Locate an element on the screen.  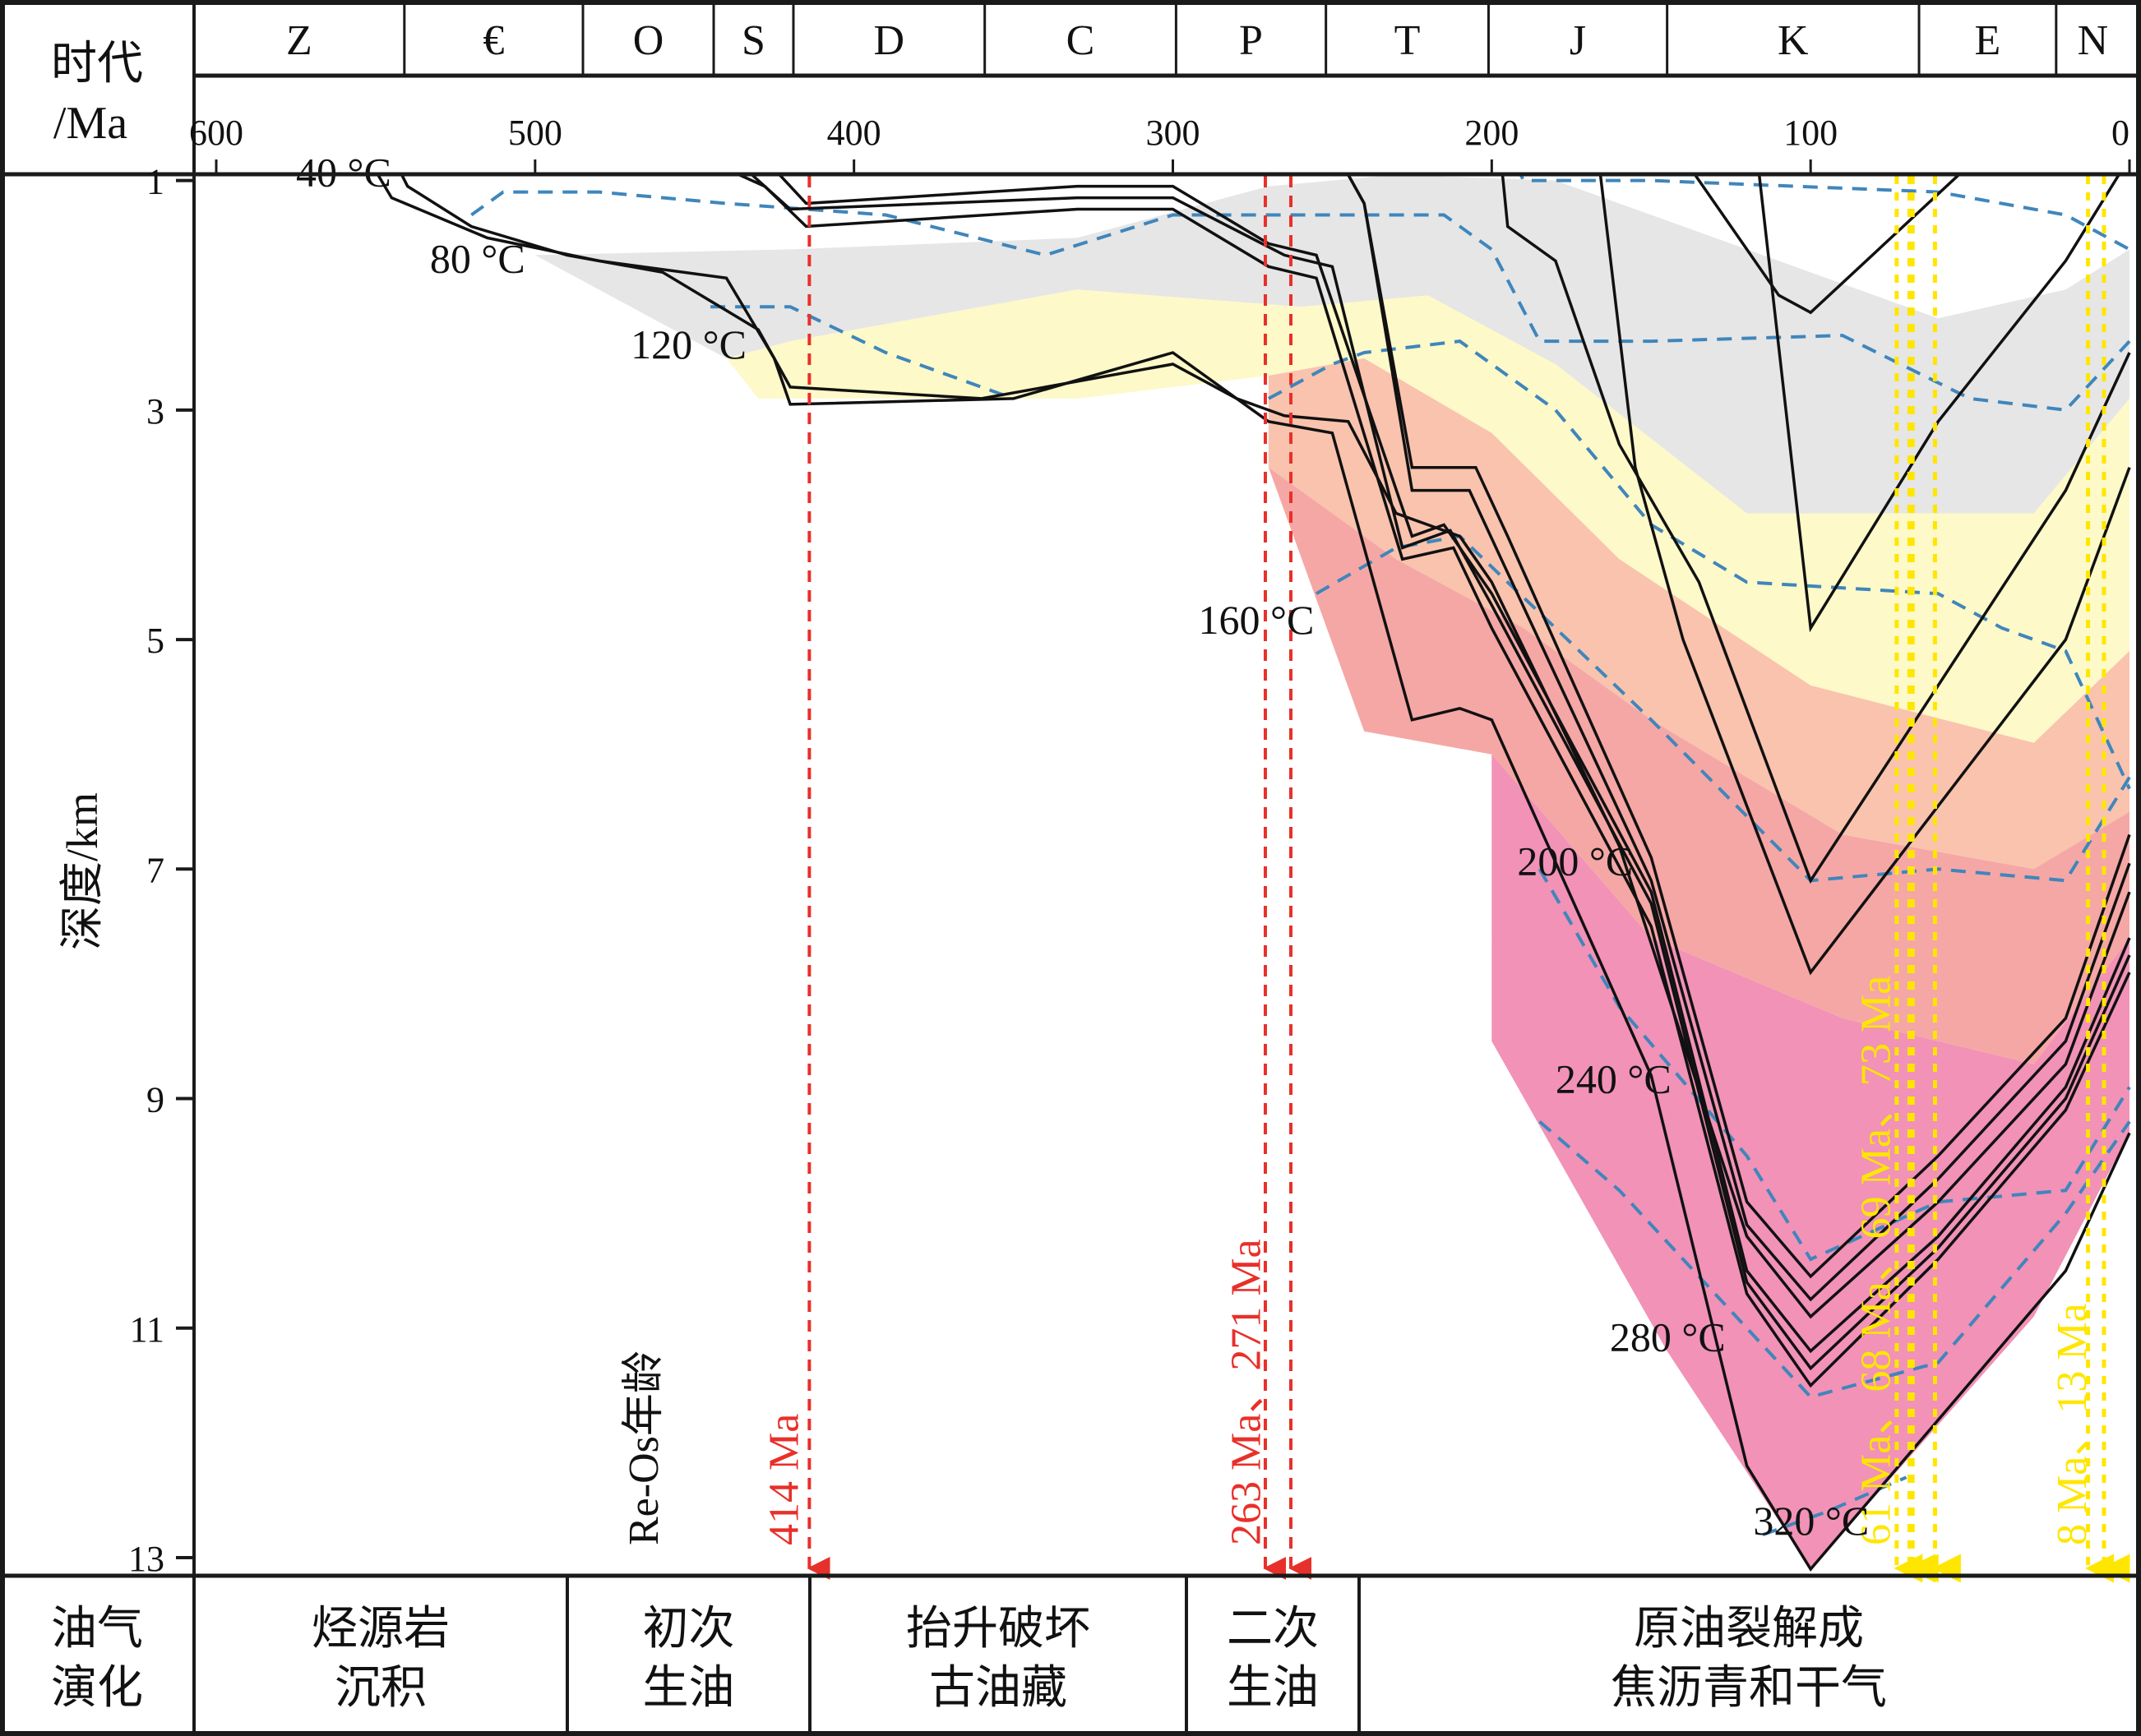
stage-label: 沉积 is located at coordinates (381, 1688).